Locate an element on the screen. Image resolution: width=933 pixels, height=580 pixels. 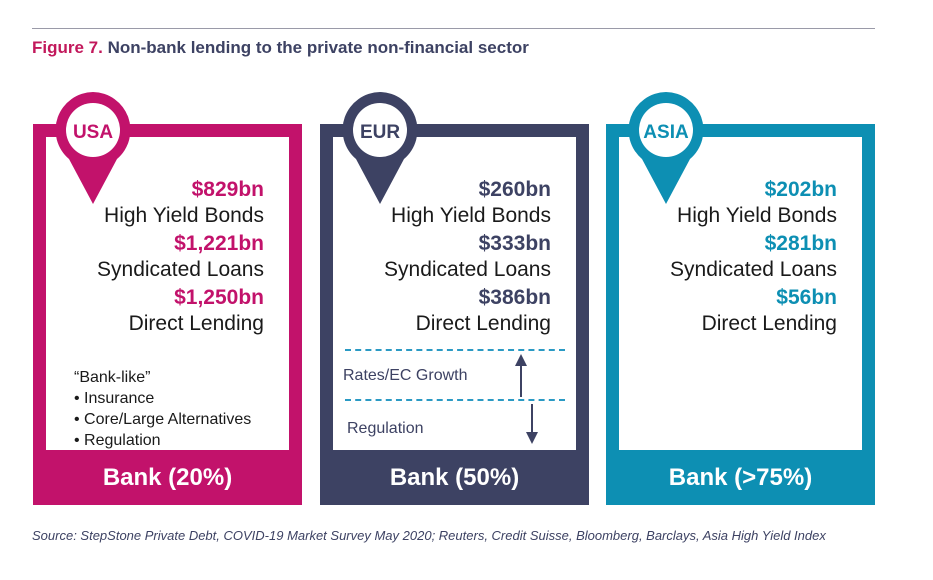
bank-like-item: • Core/Large Alternatives is located at coordinates (163, 419).